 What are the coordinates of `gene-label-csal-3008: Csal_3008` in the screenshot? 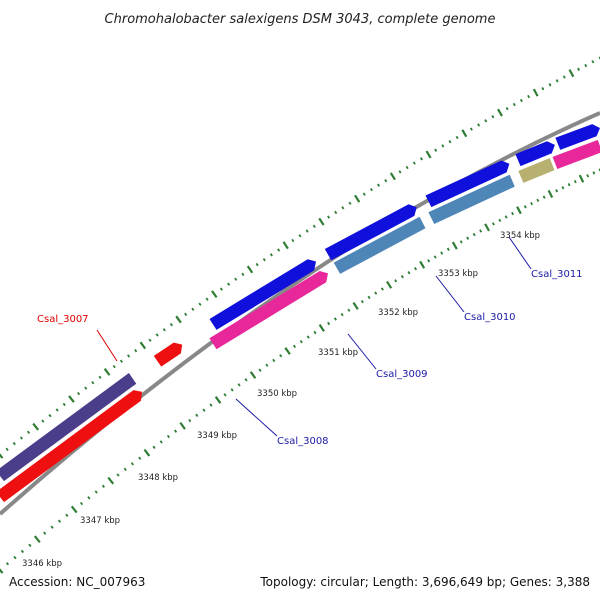 It's located at (303, 441).